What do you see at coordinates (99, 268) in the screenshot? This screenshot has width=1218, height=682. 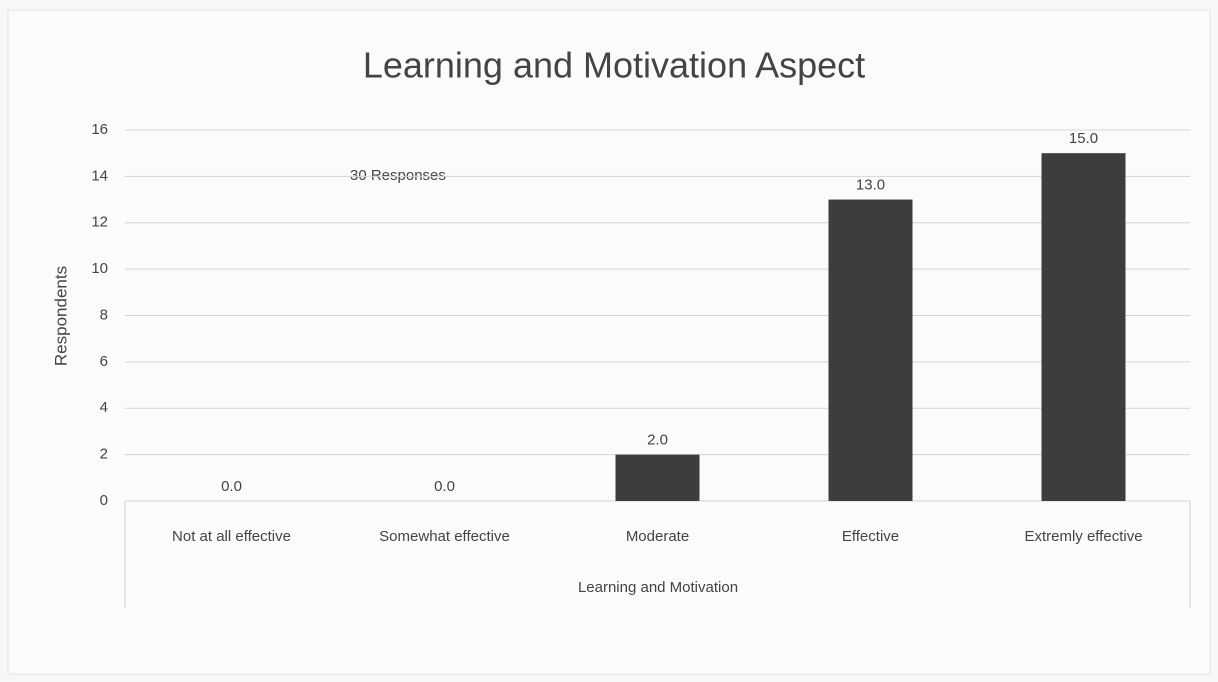 I see `y-tick-label: 10` at bounding box center [99, 268].